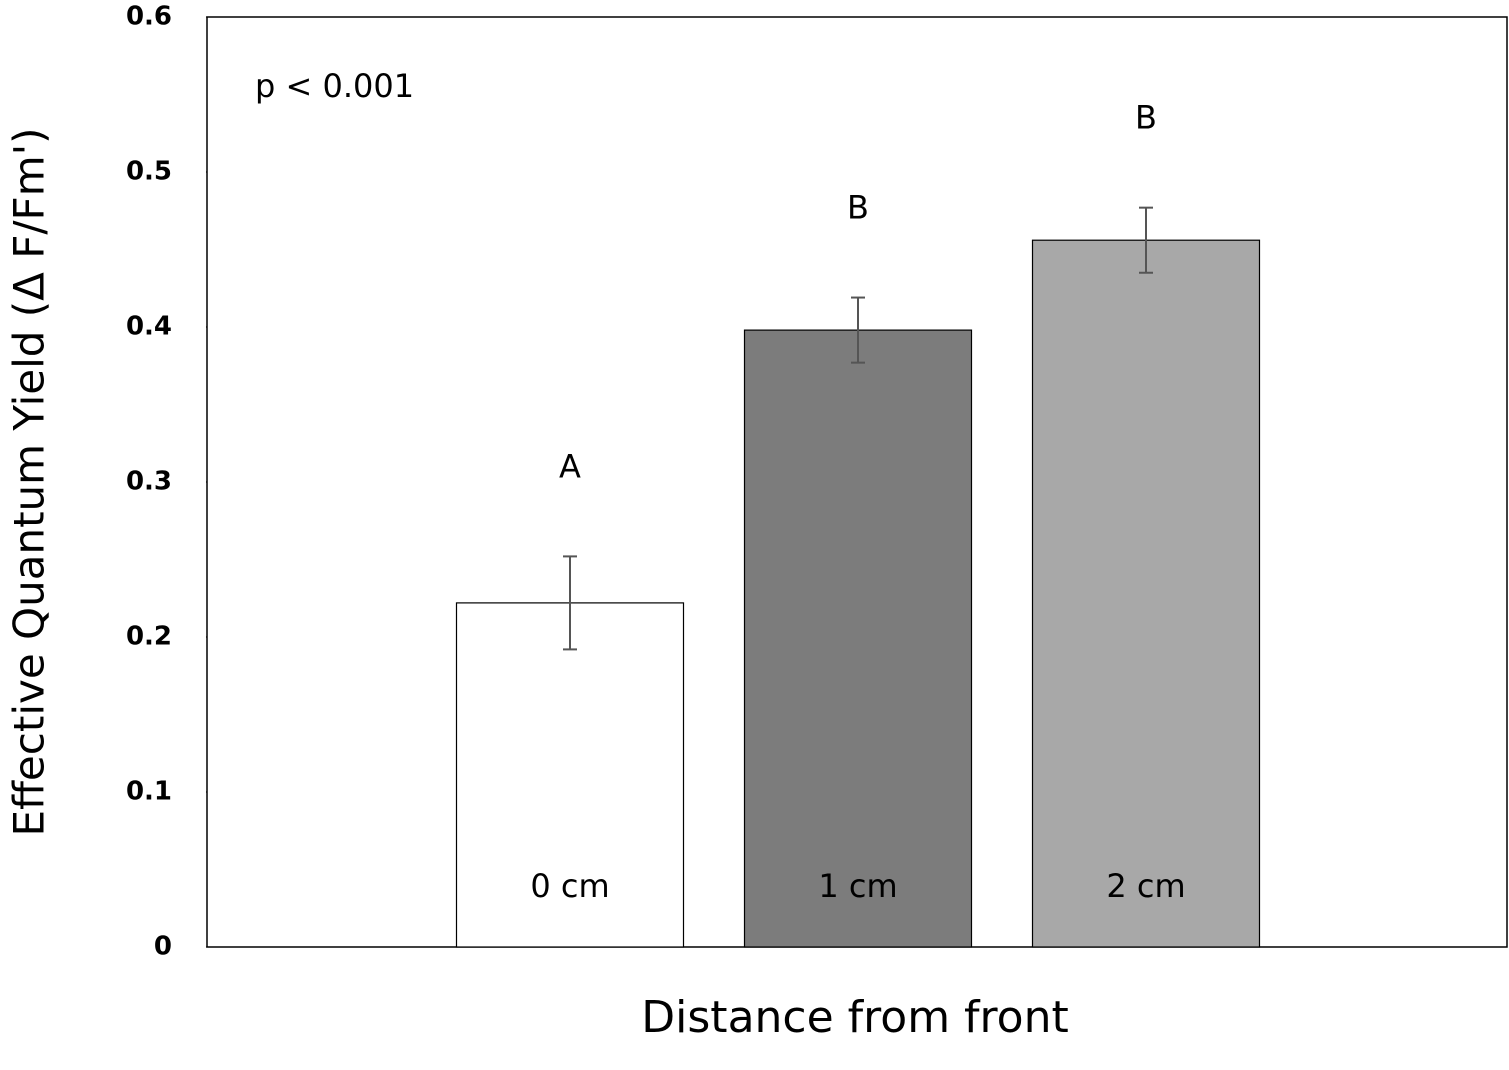 The image size is (1509, 1070). I want to click on x-tick-label: 2 cm, so click(1145, 886).